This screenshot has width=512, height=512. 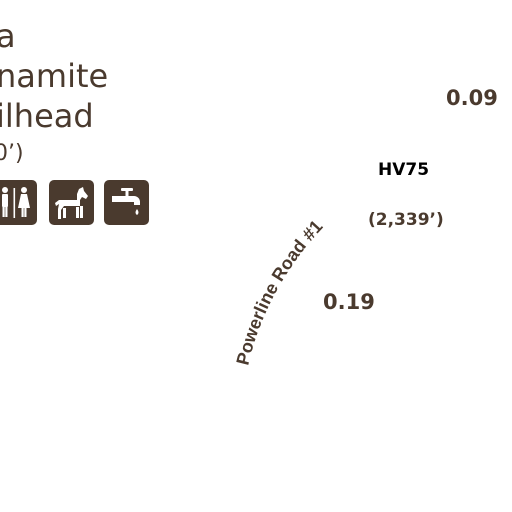 I want to click on horse-icon, so click(x=71, y=202).